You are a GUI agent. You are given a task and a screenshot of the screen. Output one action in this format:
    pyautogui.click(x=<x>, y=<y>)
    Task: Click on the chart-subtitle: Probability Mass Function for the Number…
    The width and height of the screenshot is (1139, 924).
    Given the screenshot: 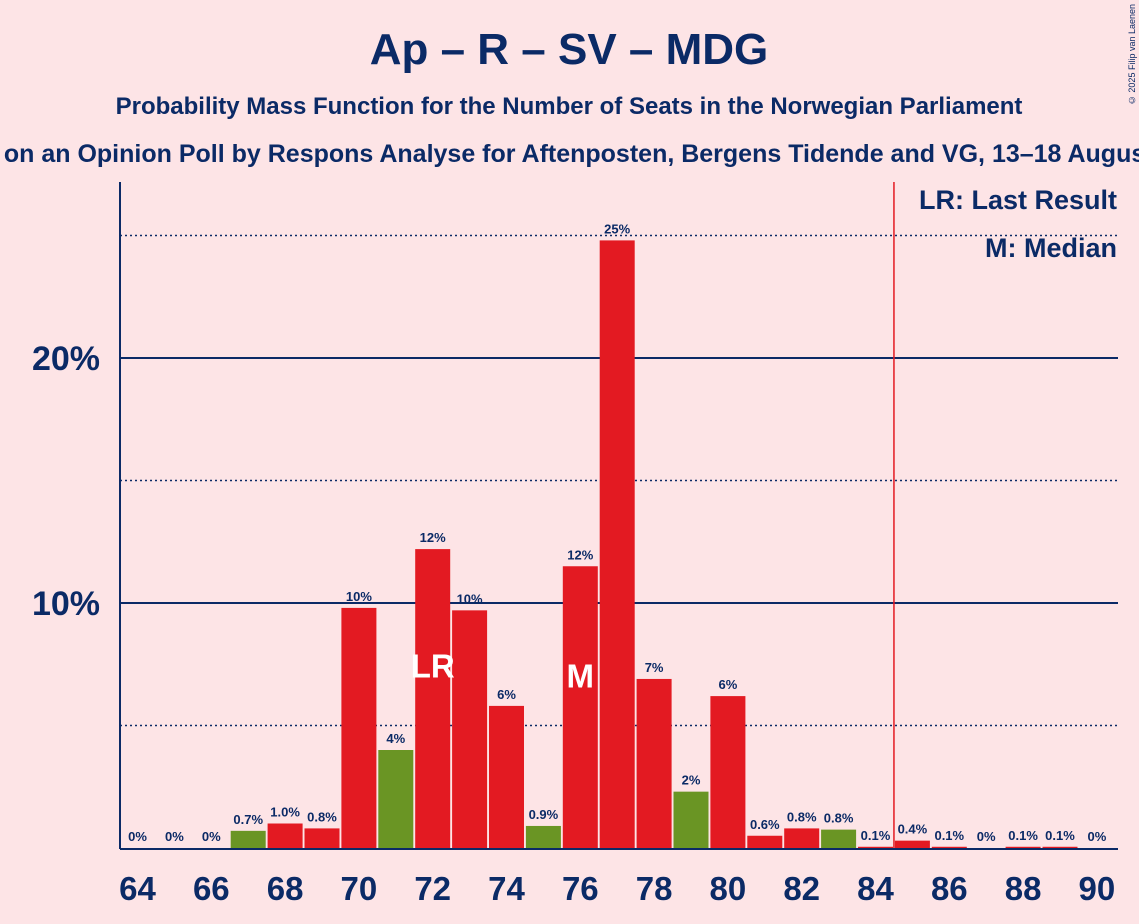 What is the action you would take?
    pyautogui.click(x=569, y=106)
    